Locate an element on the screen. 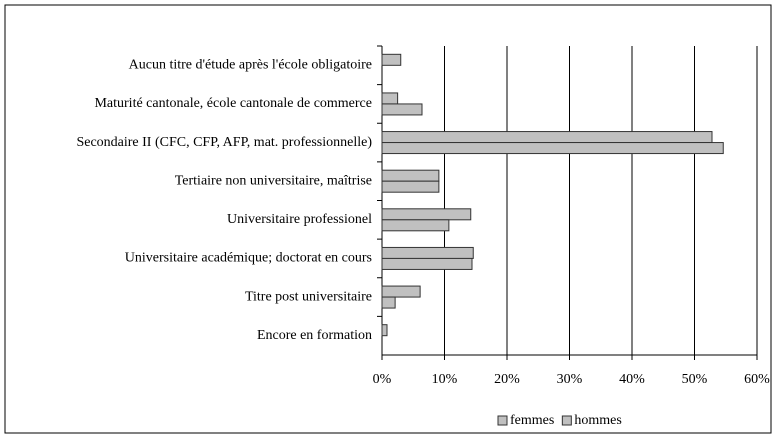 The height and width of the screenshot is (436, 776). x-tick-label: 50% is located at coordinates (695, 379).